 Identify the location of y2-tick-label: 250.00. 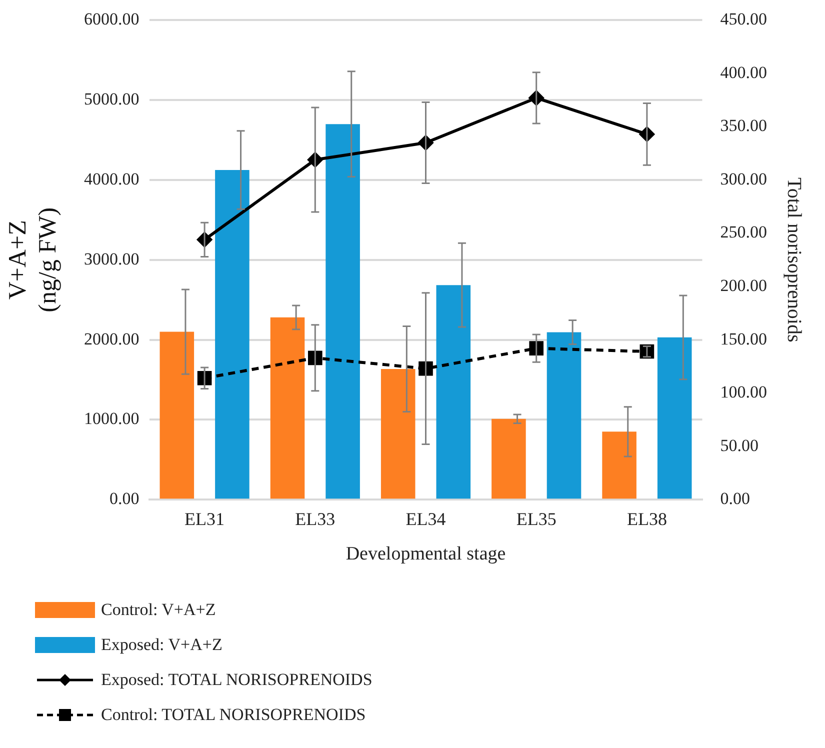
(743, 232).